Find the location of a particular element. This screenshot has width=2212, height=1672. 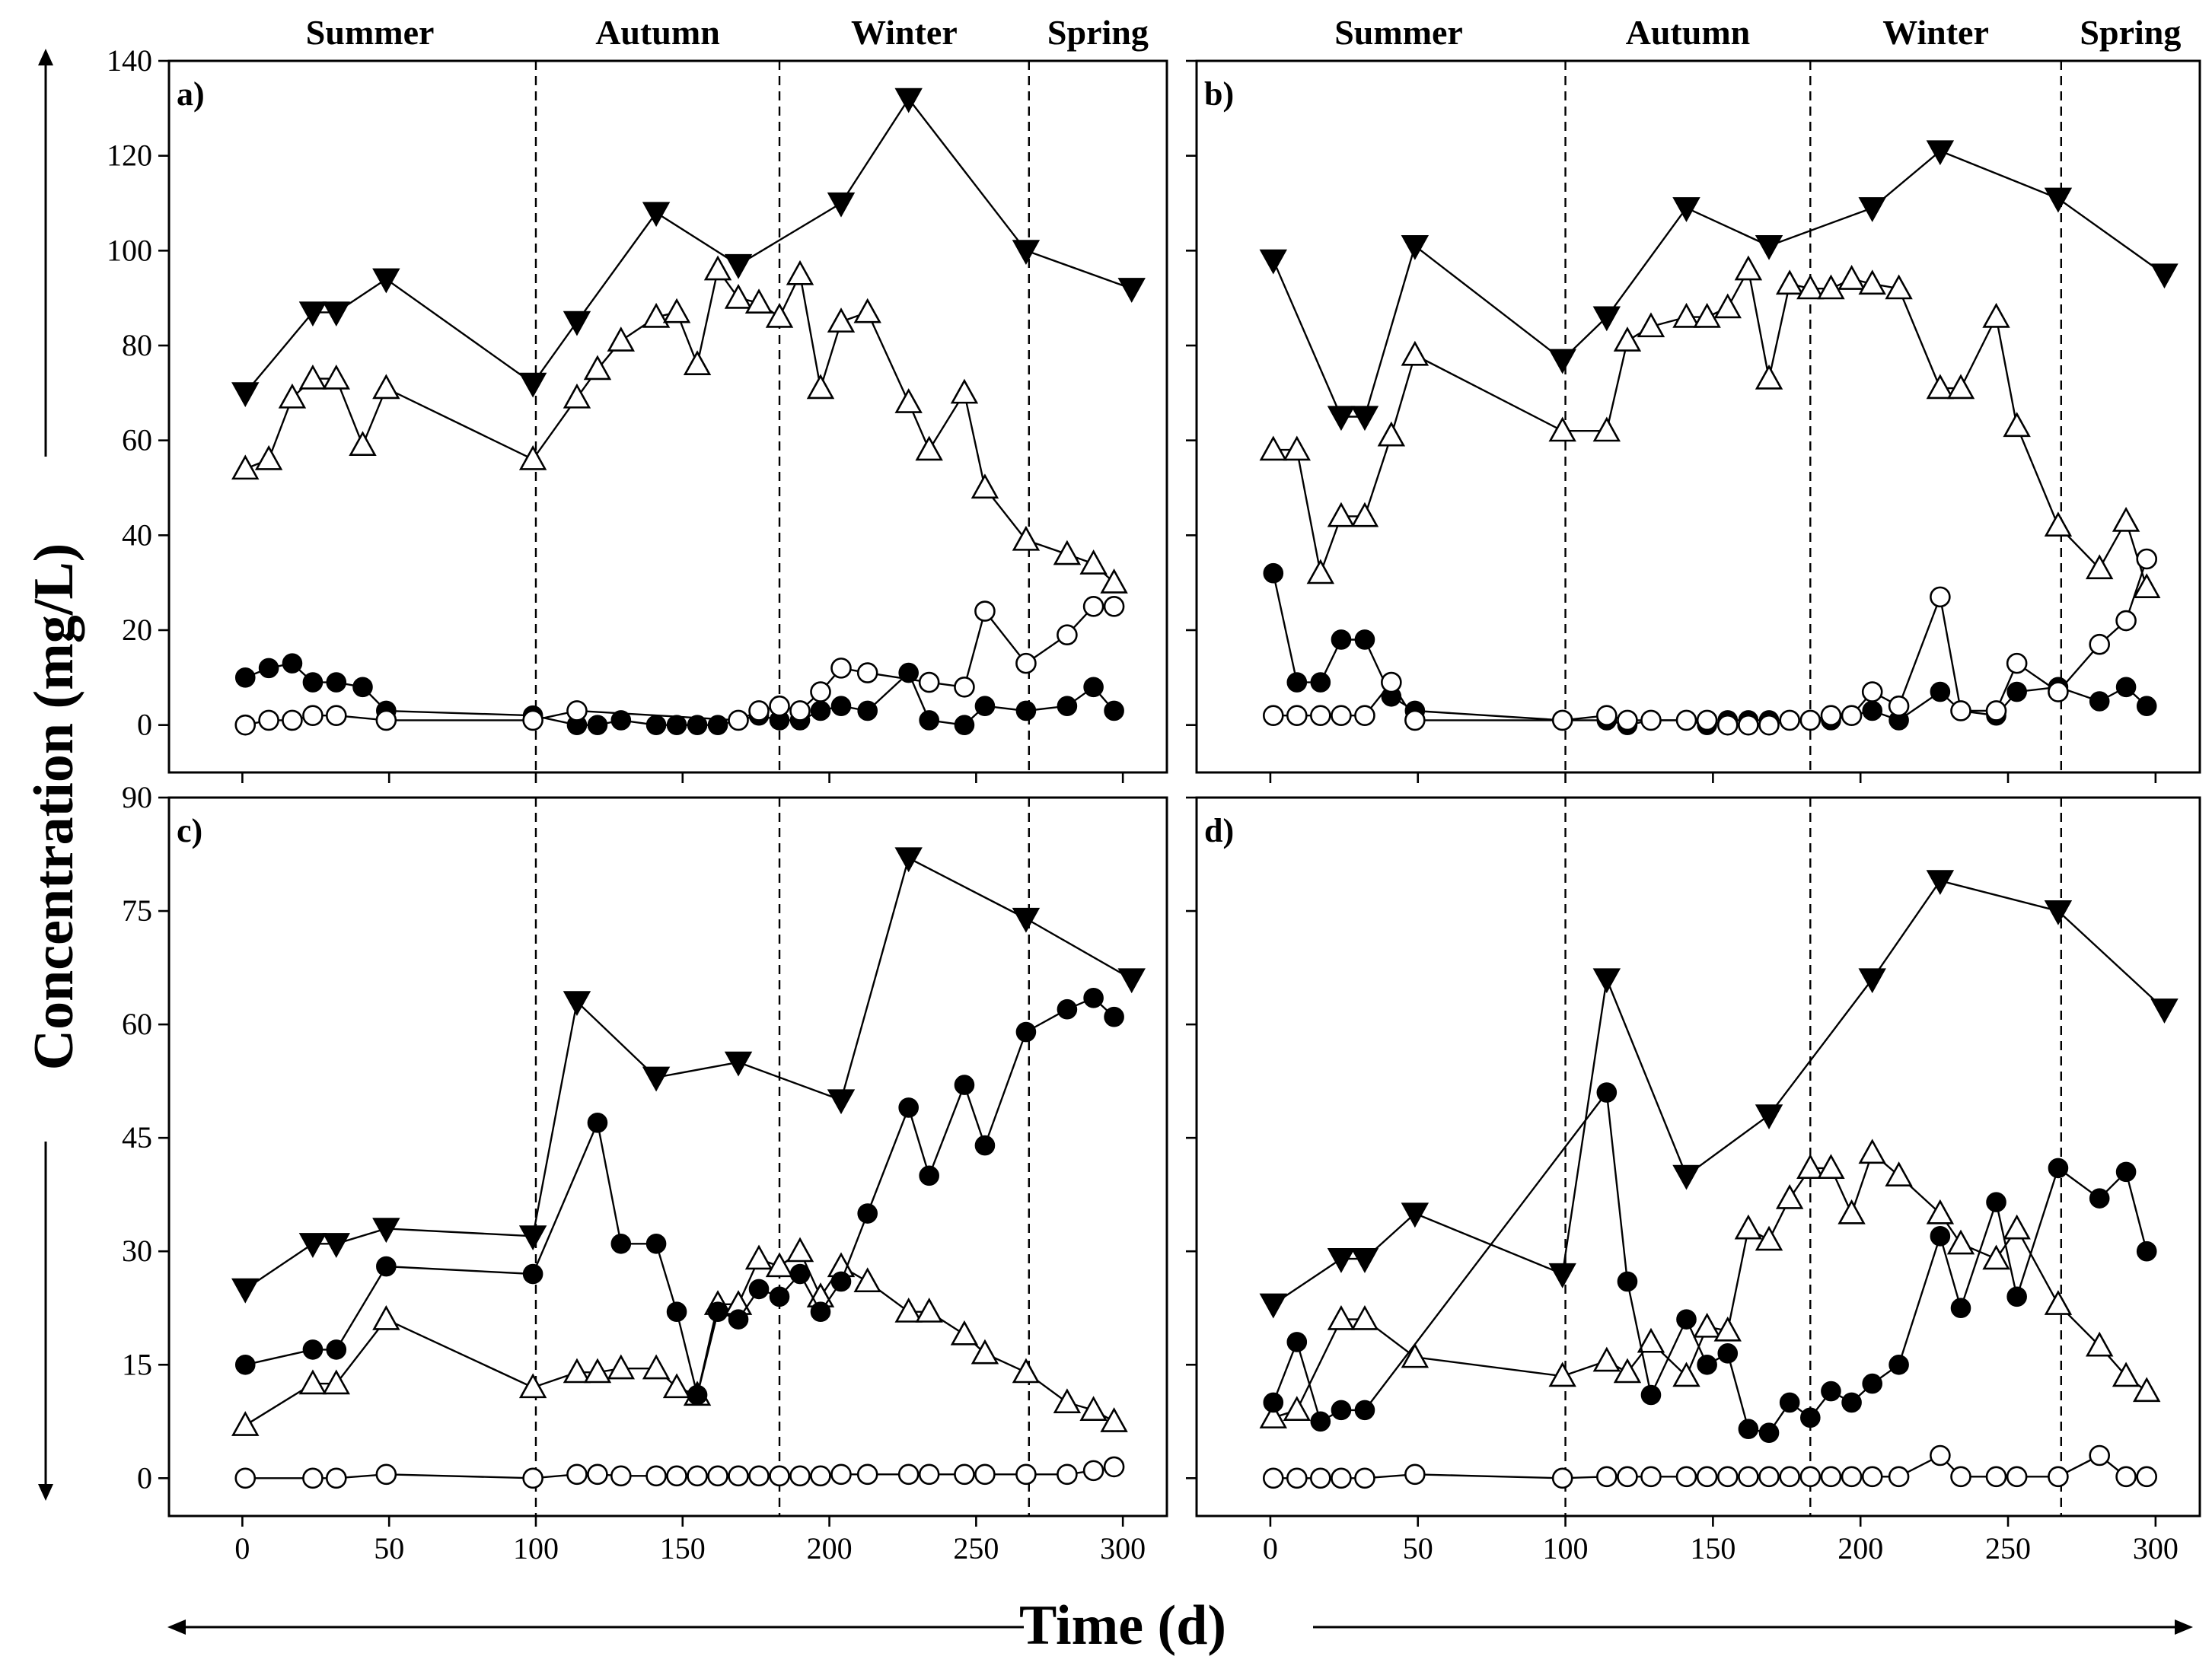

x-axis-arrow-right is located at coordinates (1753, 1627).